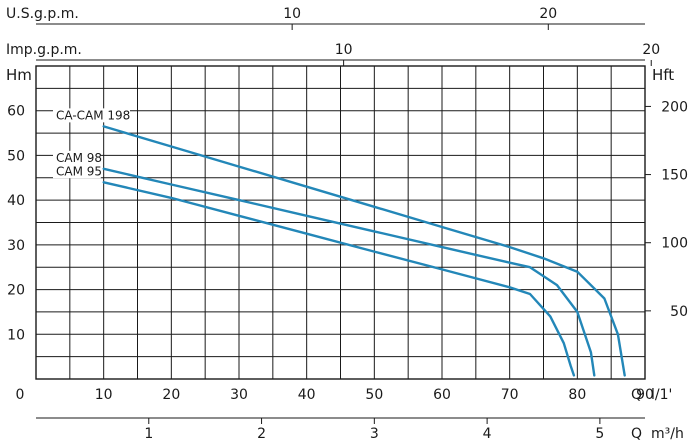 The width and height of the screenshot is (696, 445). Describe the element at coordinates (292, 14) in the screenshot. I see `x-usgpm-tick-label: 10` at that location.